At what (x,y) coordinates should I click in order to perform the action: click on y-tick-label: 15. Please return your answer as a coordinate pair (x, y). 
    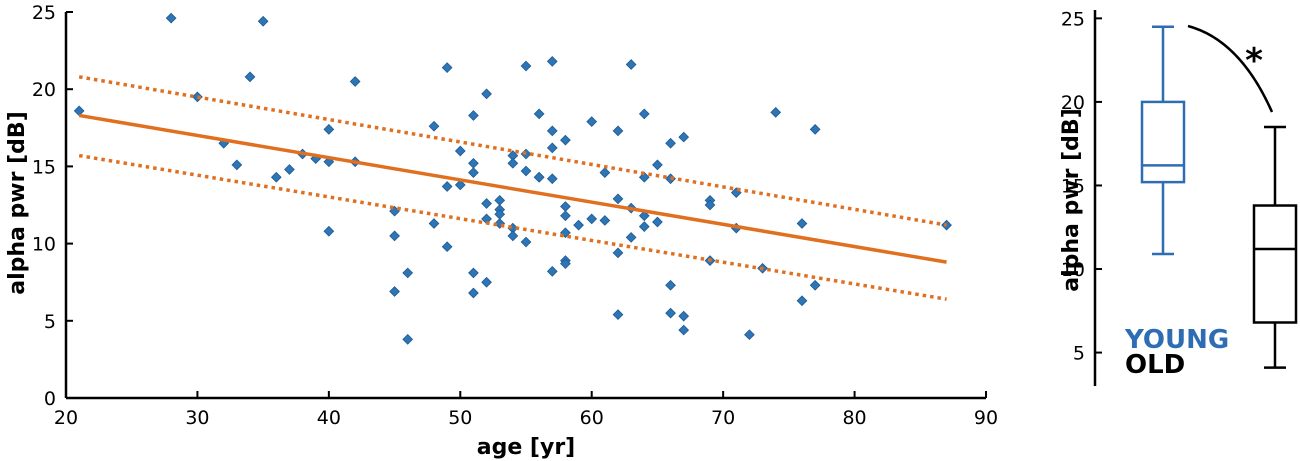
    Looking at the image, I should click on (44, 167).